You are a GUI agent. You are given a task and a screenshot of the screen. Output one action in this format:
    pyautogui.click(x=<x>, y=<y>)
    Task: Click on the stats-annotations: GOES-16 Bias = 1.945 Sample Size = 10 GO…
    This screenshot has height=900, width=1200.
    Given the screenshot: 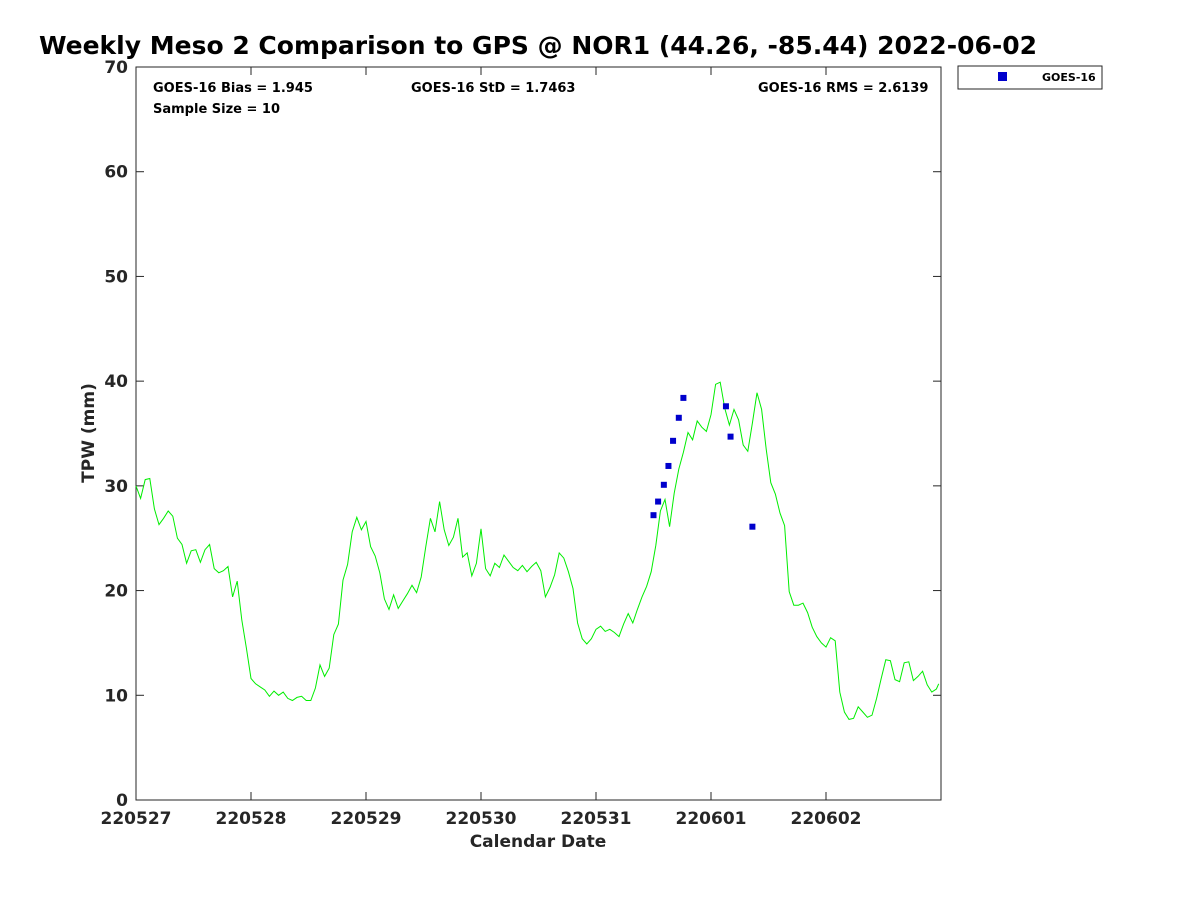 What is the action you would take?
    pyautogui.click(x=540, y=99)
    